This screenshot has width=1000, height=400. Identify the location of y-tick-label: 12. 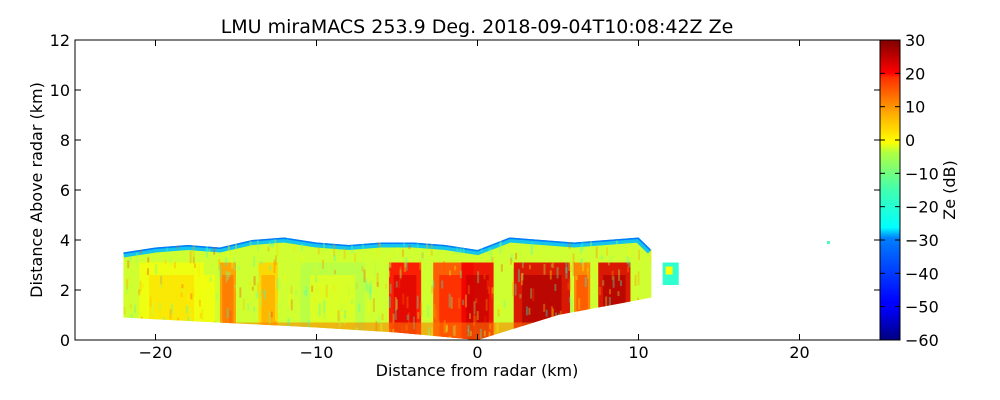
(60, 40).